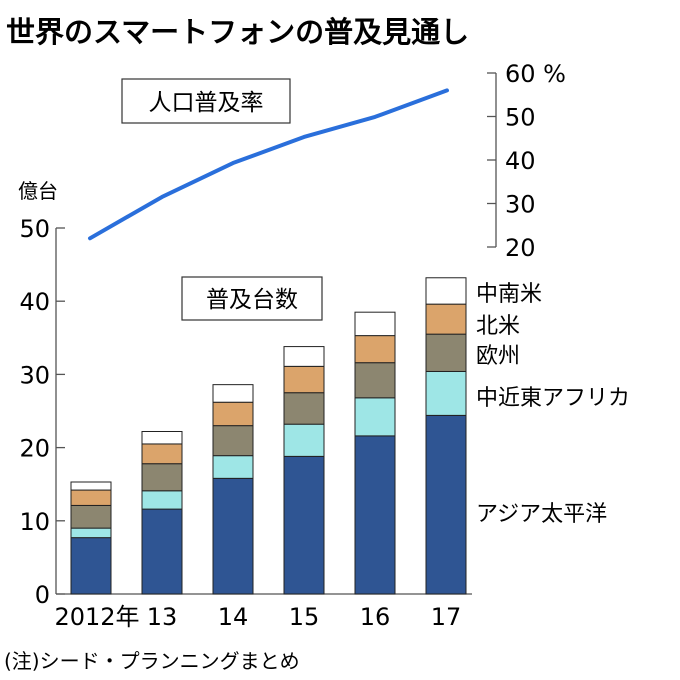  What do you see at coordinates (520, 161) in the screenshot?
I see `right-axis-tick-label: 40` at bounding box center [520, 161].